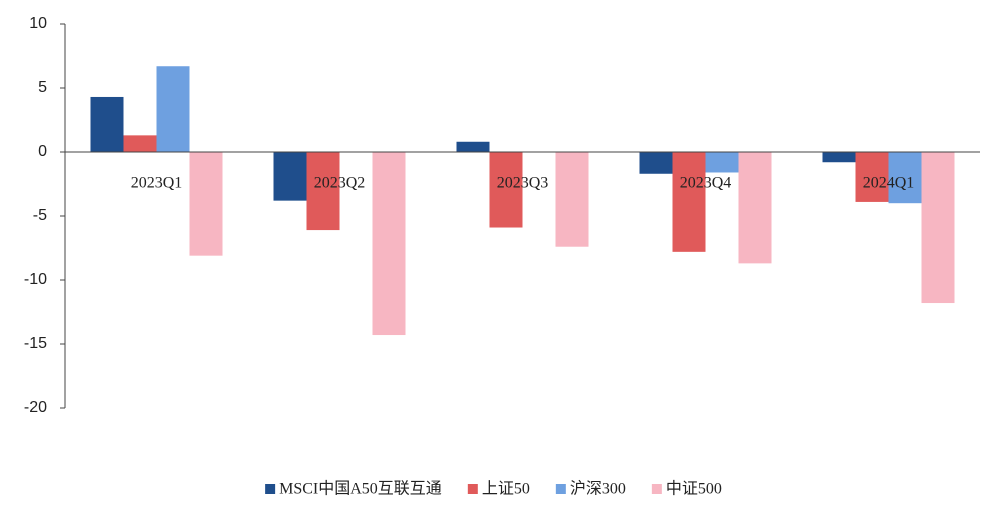 This screenshot has width=987, height=513. Describe the element at coordinates (360, 489) in the screenshot. I see `legend-label: MSCI中国A50互联互通` at that location.